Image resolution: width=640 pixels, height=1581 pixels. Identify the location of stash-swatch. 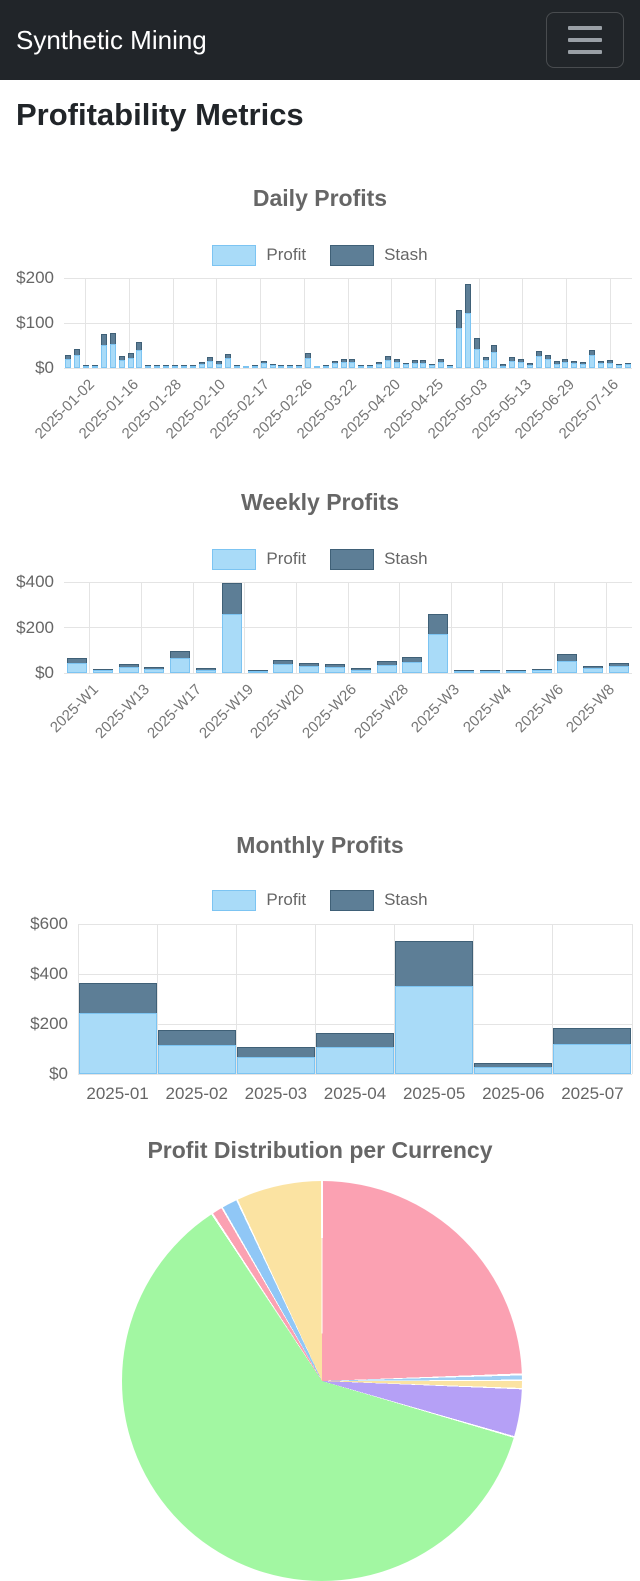
(352, 900).